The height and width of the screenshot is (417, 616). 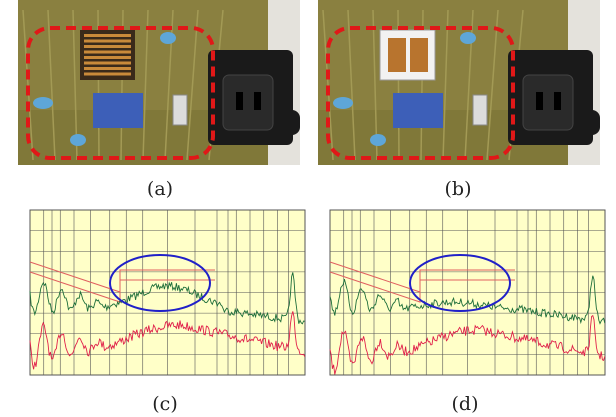 I want to click on panel-label: (d), so click(x=465, y=404).